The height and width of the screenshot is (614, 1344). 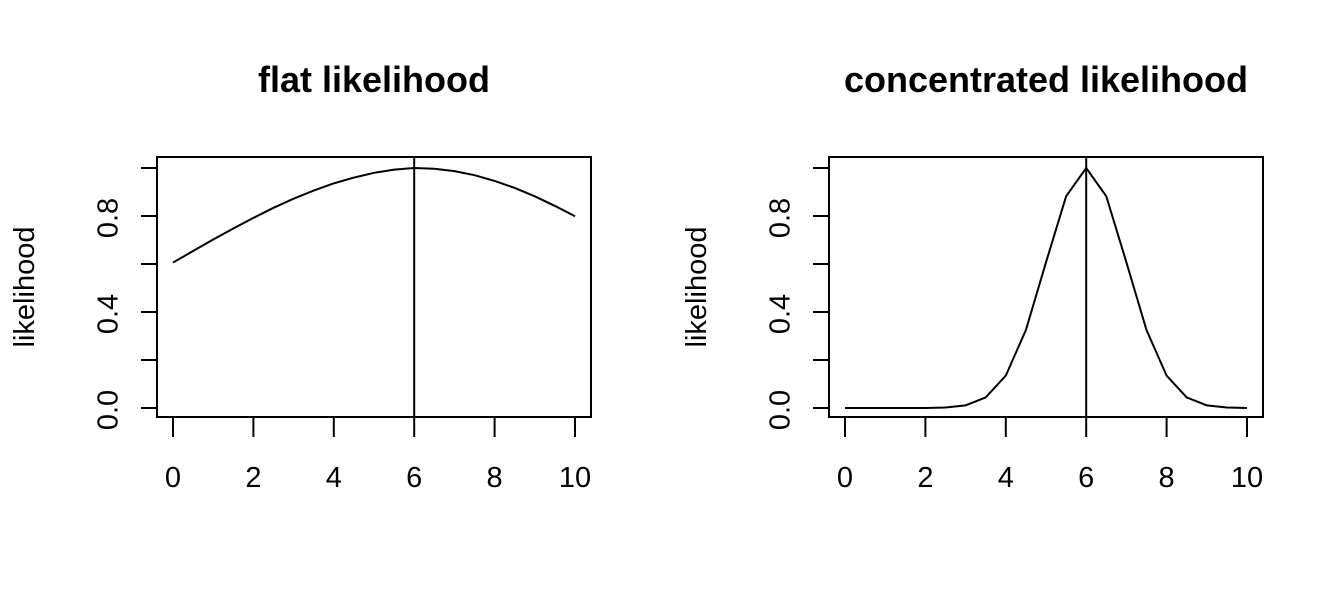 I want to click on chart-title: concentrated likelihood, so click(x=1046, y=79).